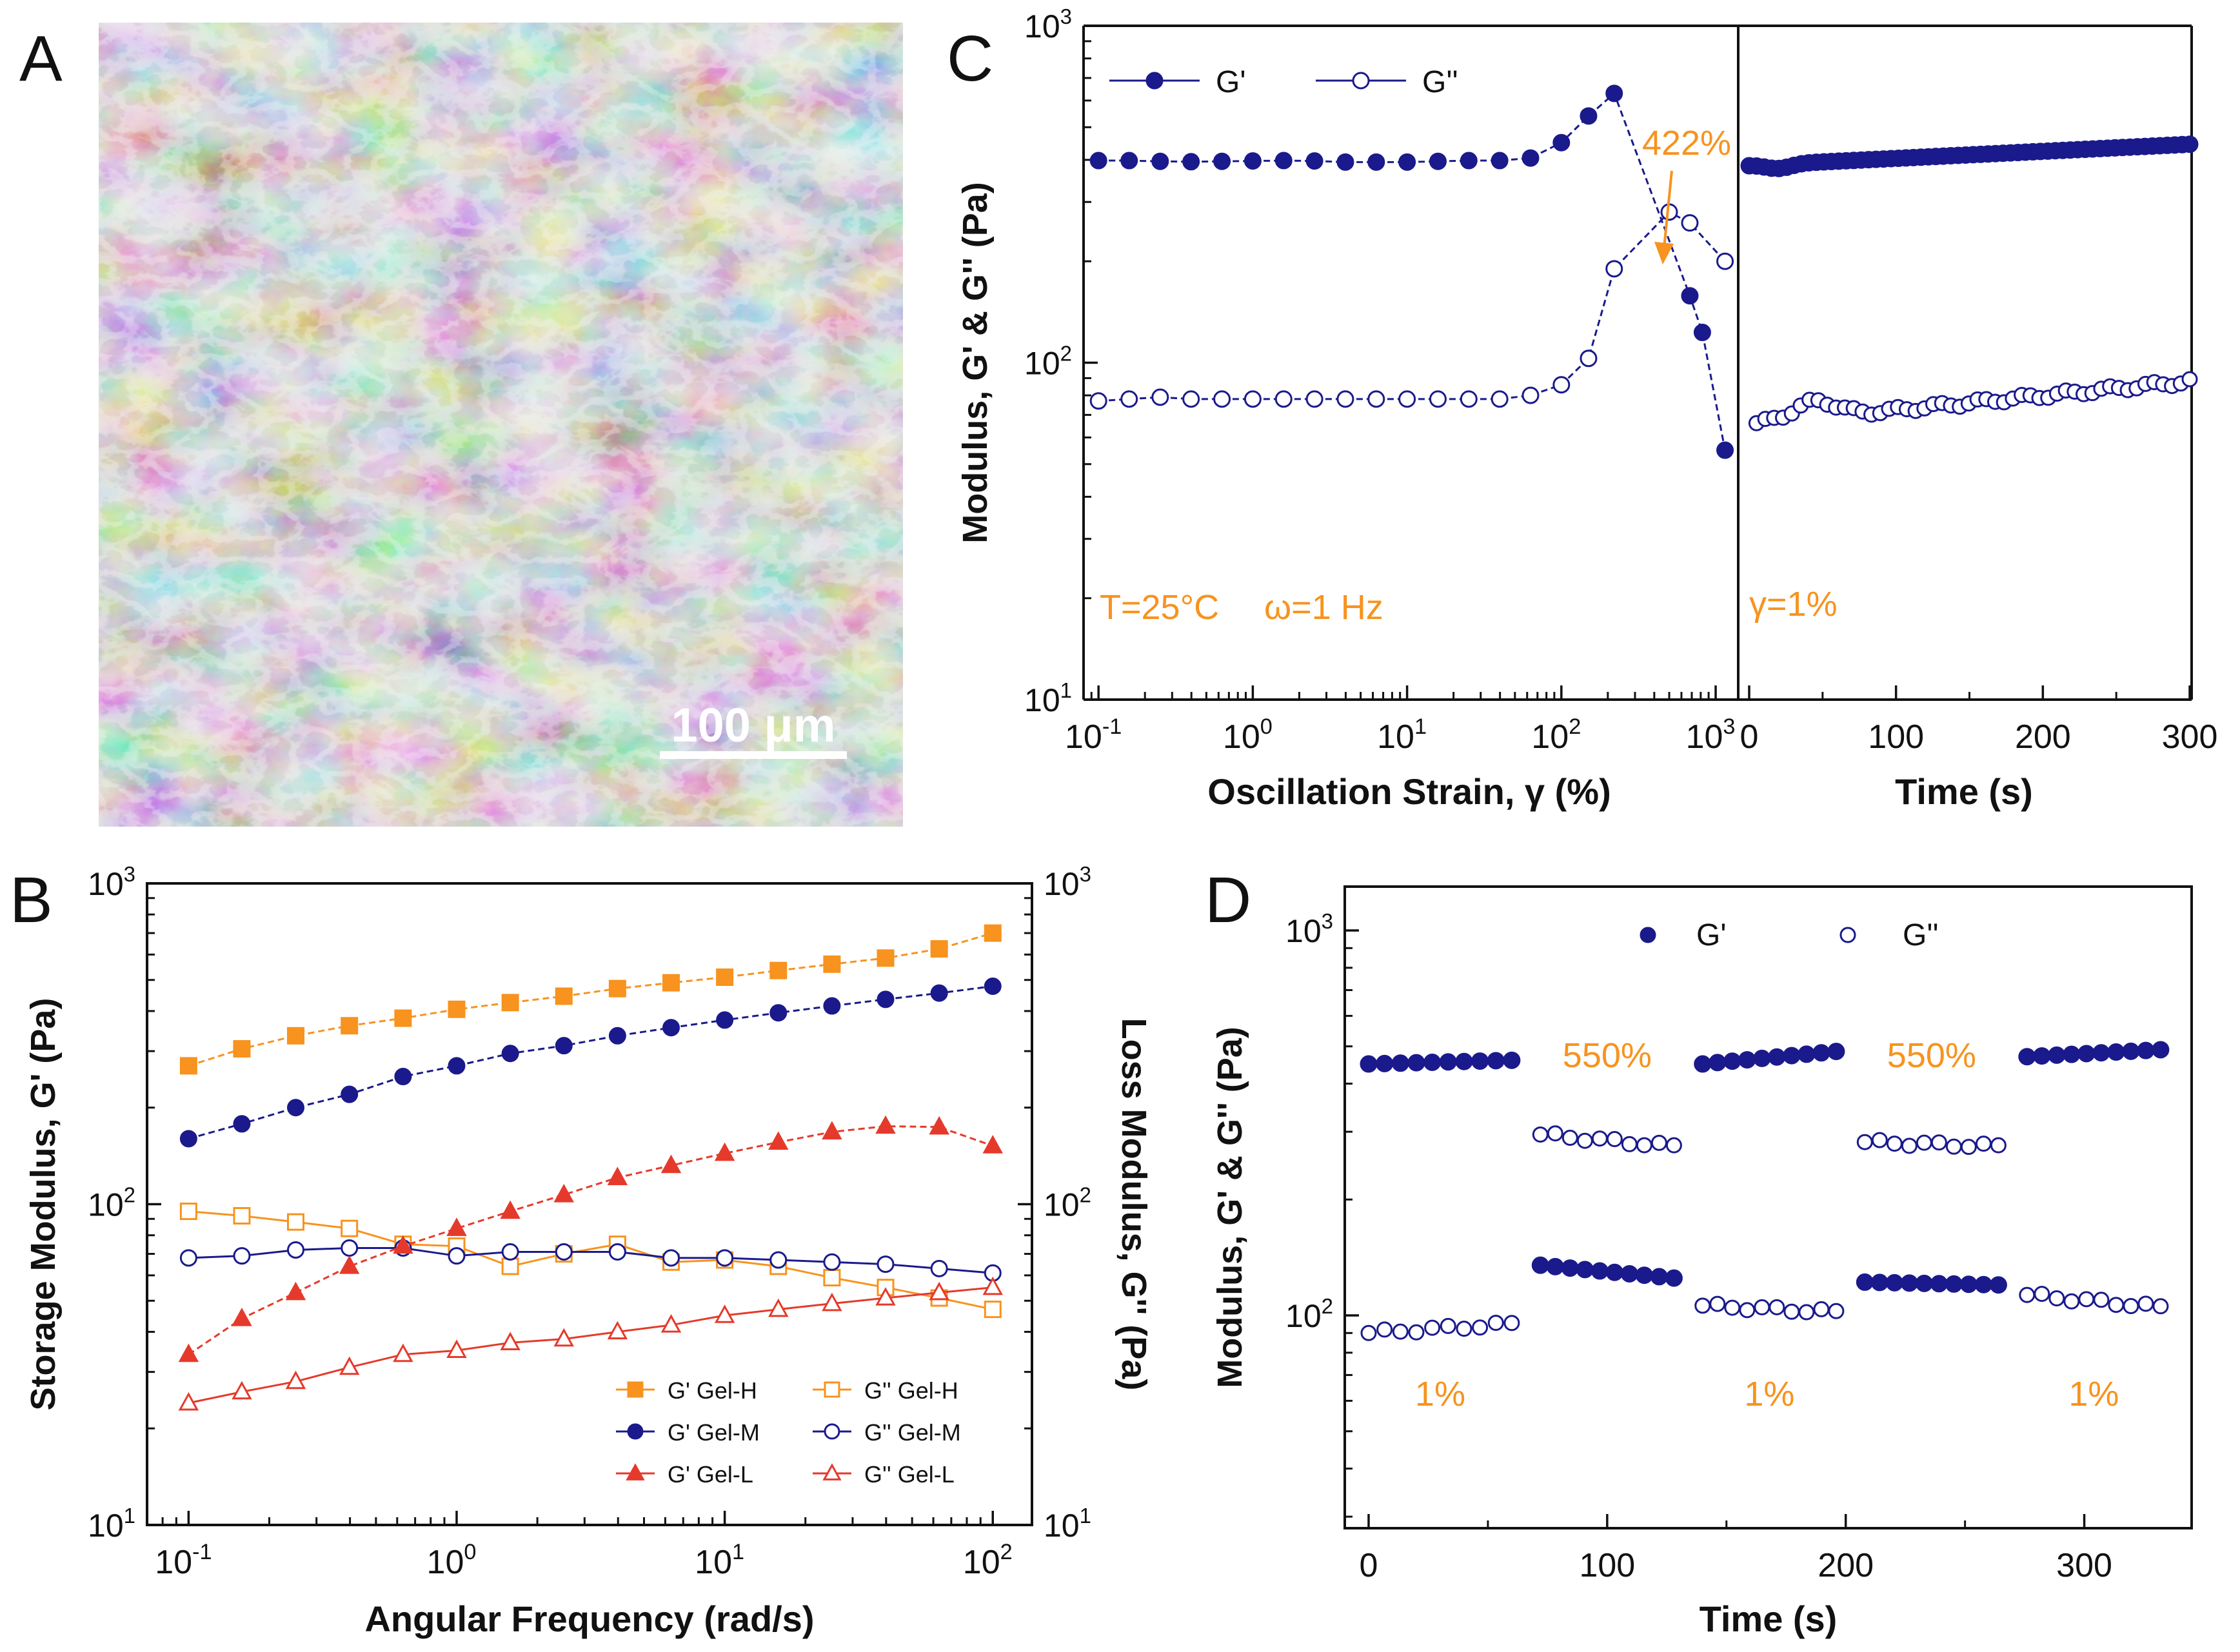 This screenshot has height=1652, width=2240. I want to click on scale-bar-label: 100 μm, so click(753, 725).